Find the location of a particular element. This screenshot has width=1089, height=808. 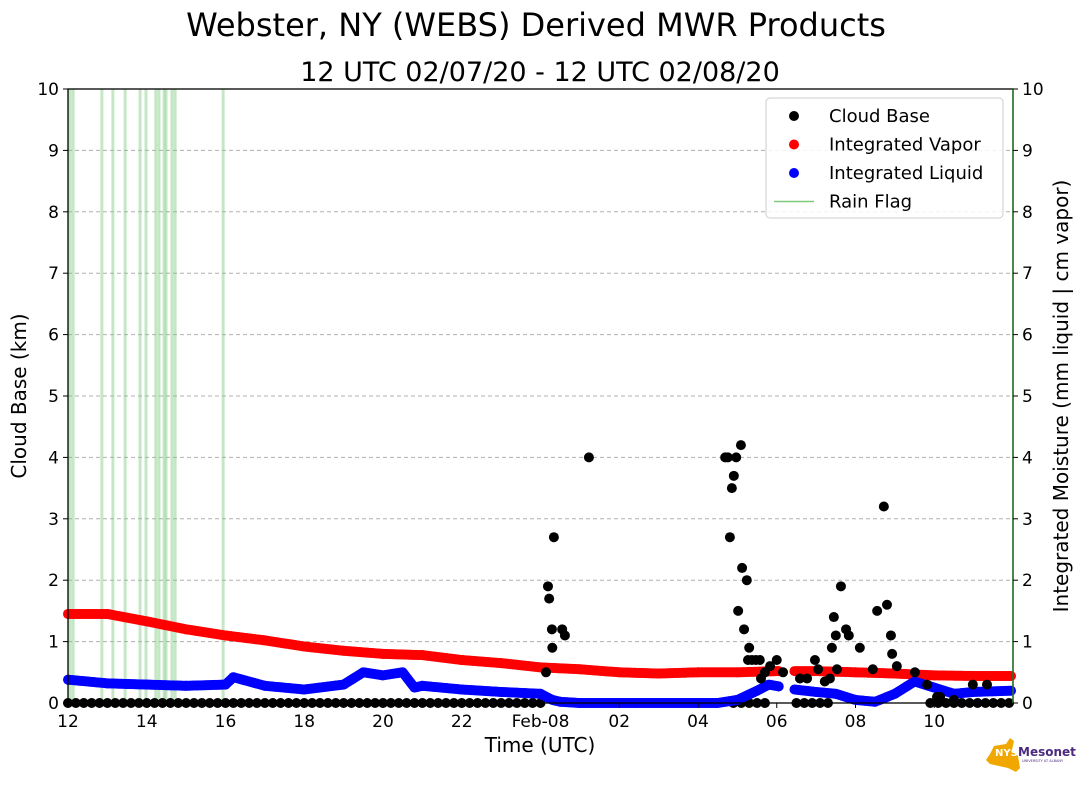

y-tick-label-right: 4 is located at coordinates (1027, 458).